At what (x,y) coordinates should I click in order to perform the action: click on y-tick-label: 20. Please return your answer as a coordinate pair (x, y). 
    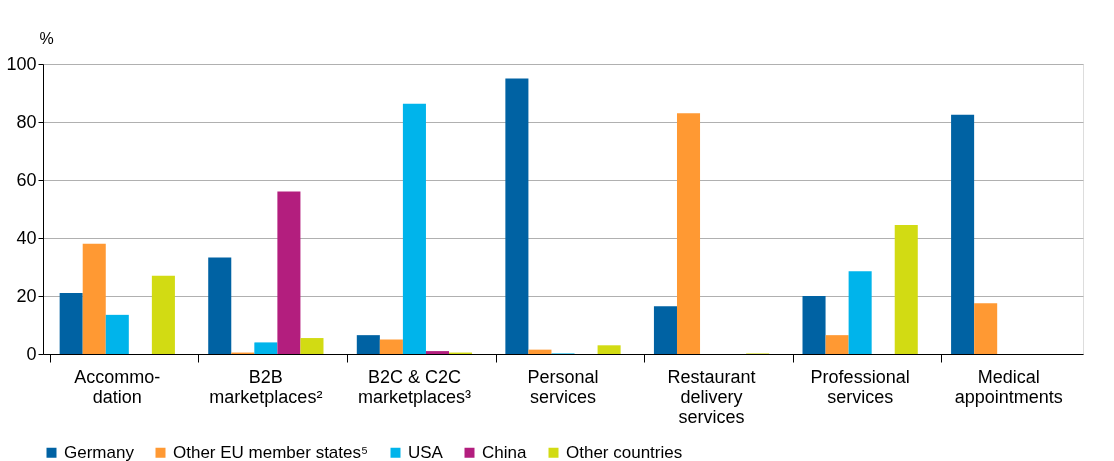
    Looking at the image, I should click on (26, 295).